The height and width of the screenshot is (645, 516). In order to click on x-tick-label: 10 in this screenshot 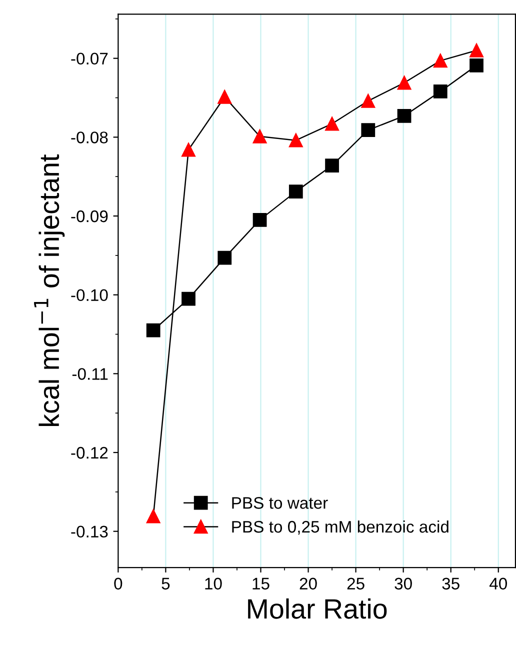, I will do `click(213, 584)`.